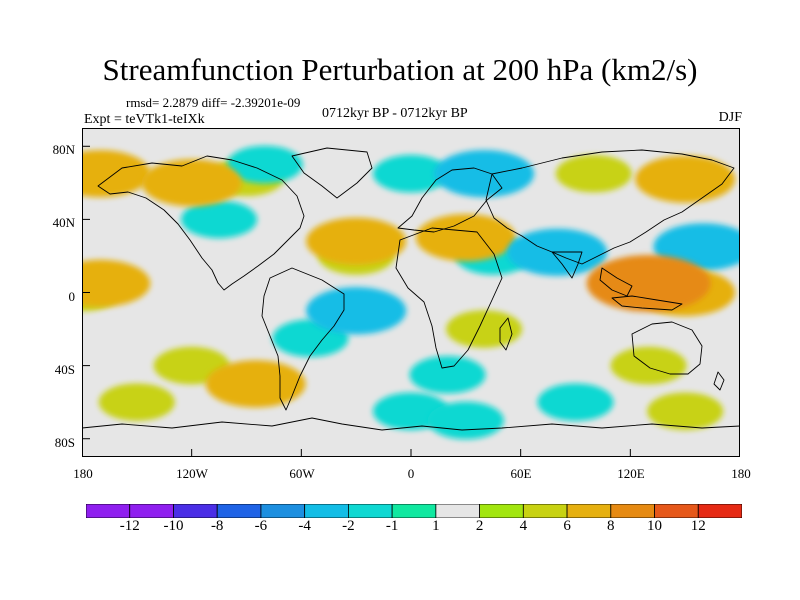 Image resolution: width=800 pixels, height=600 pixels. Describe the element at coordinates (611, 526) in the screenshot. I see `colorbar-label: 8` at that location.